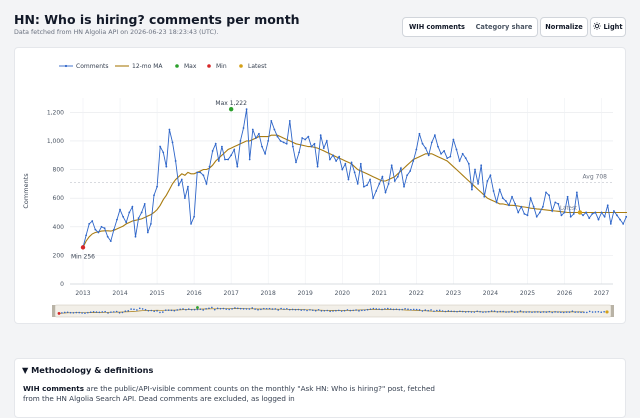 Image resolution: width=640 pixels, height=418 pixels. What do you see at coordinates (437, 27) in the screenshot?
I see `wih-comments-button: WIH comments` at bounding box center [437, 27].